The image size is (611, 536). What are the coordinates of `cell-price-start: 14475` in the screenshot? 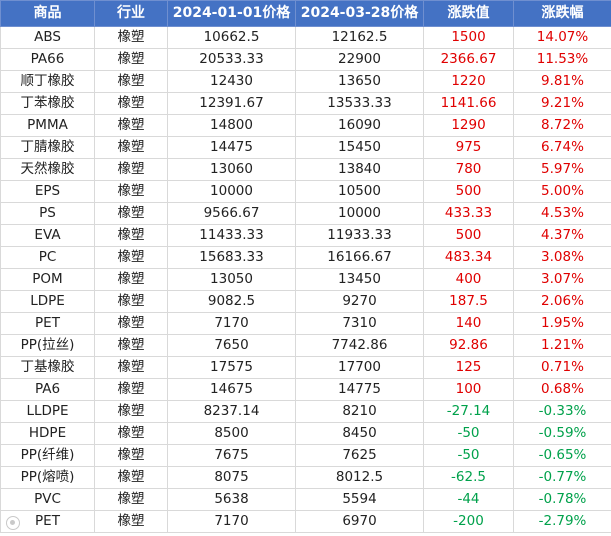 It's located at (231, 147).